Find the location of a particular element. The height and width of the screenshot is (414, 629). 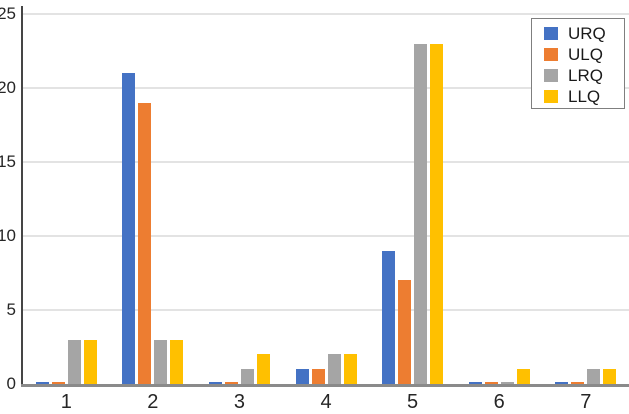

legend-label: LRQ is located at coordinates (585, 75).